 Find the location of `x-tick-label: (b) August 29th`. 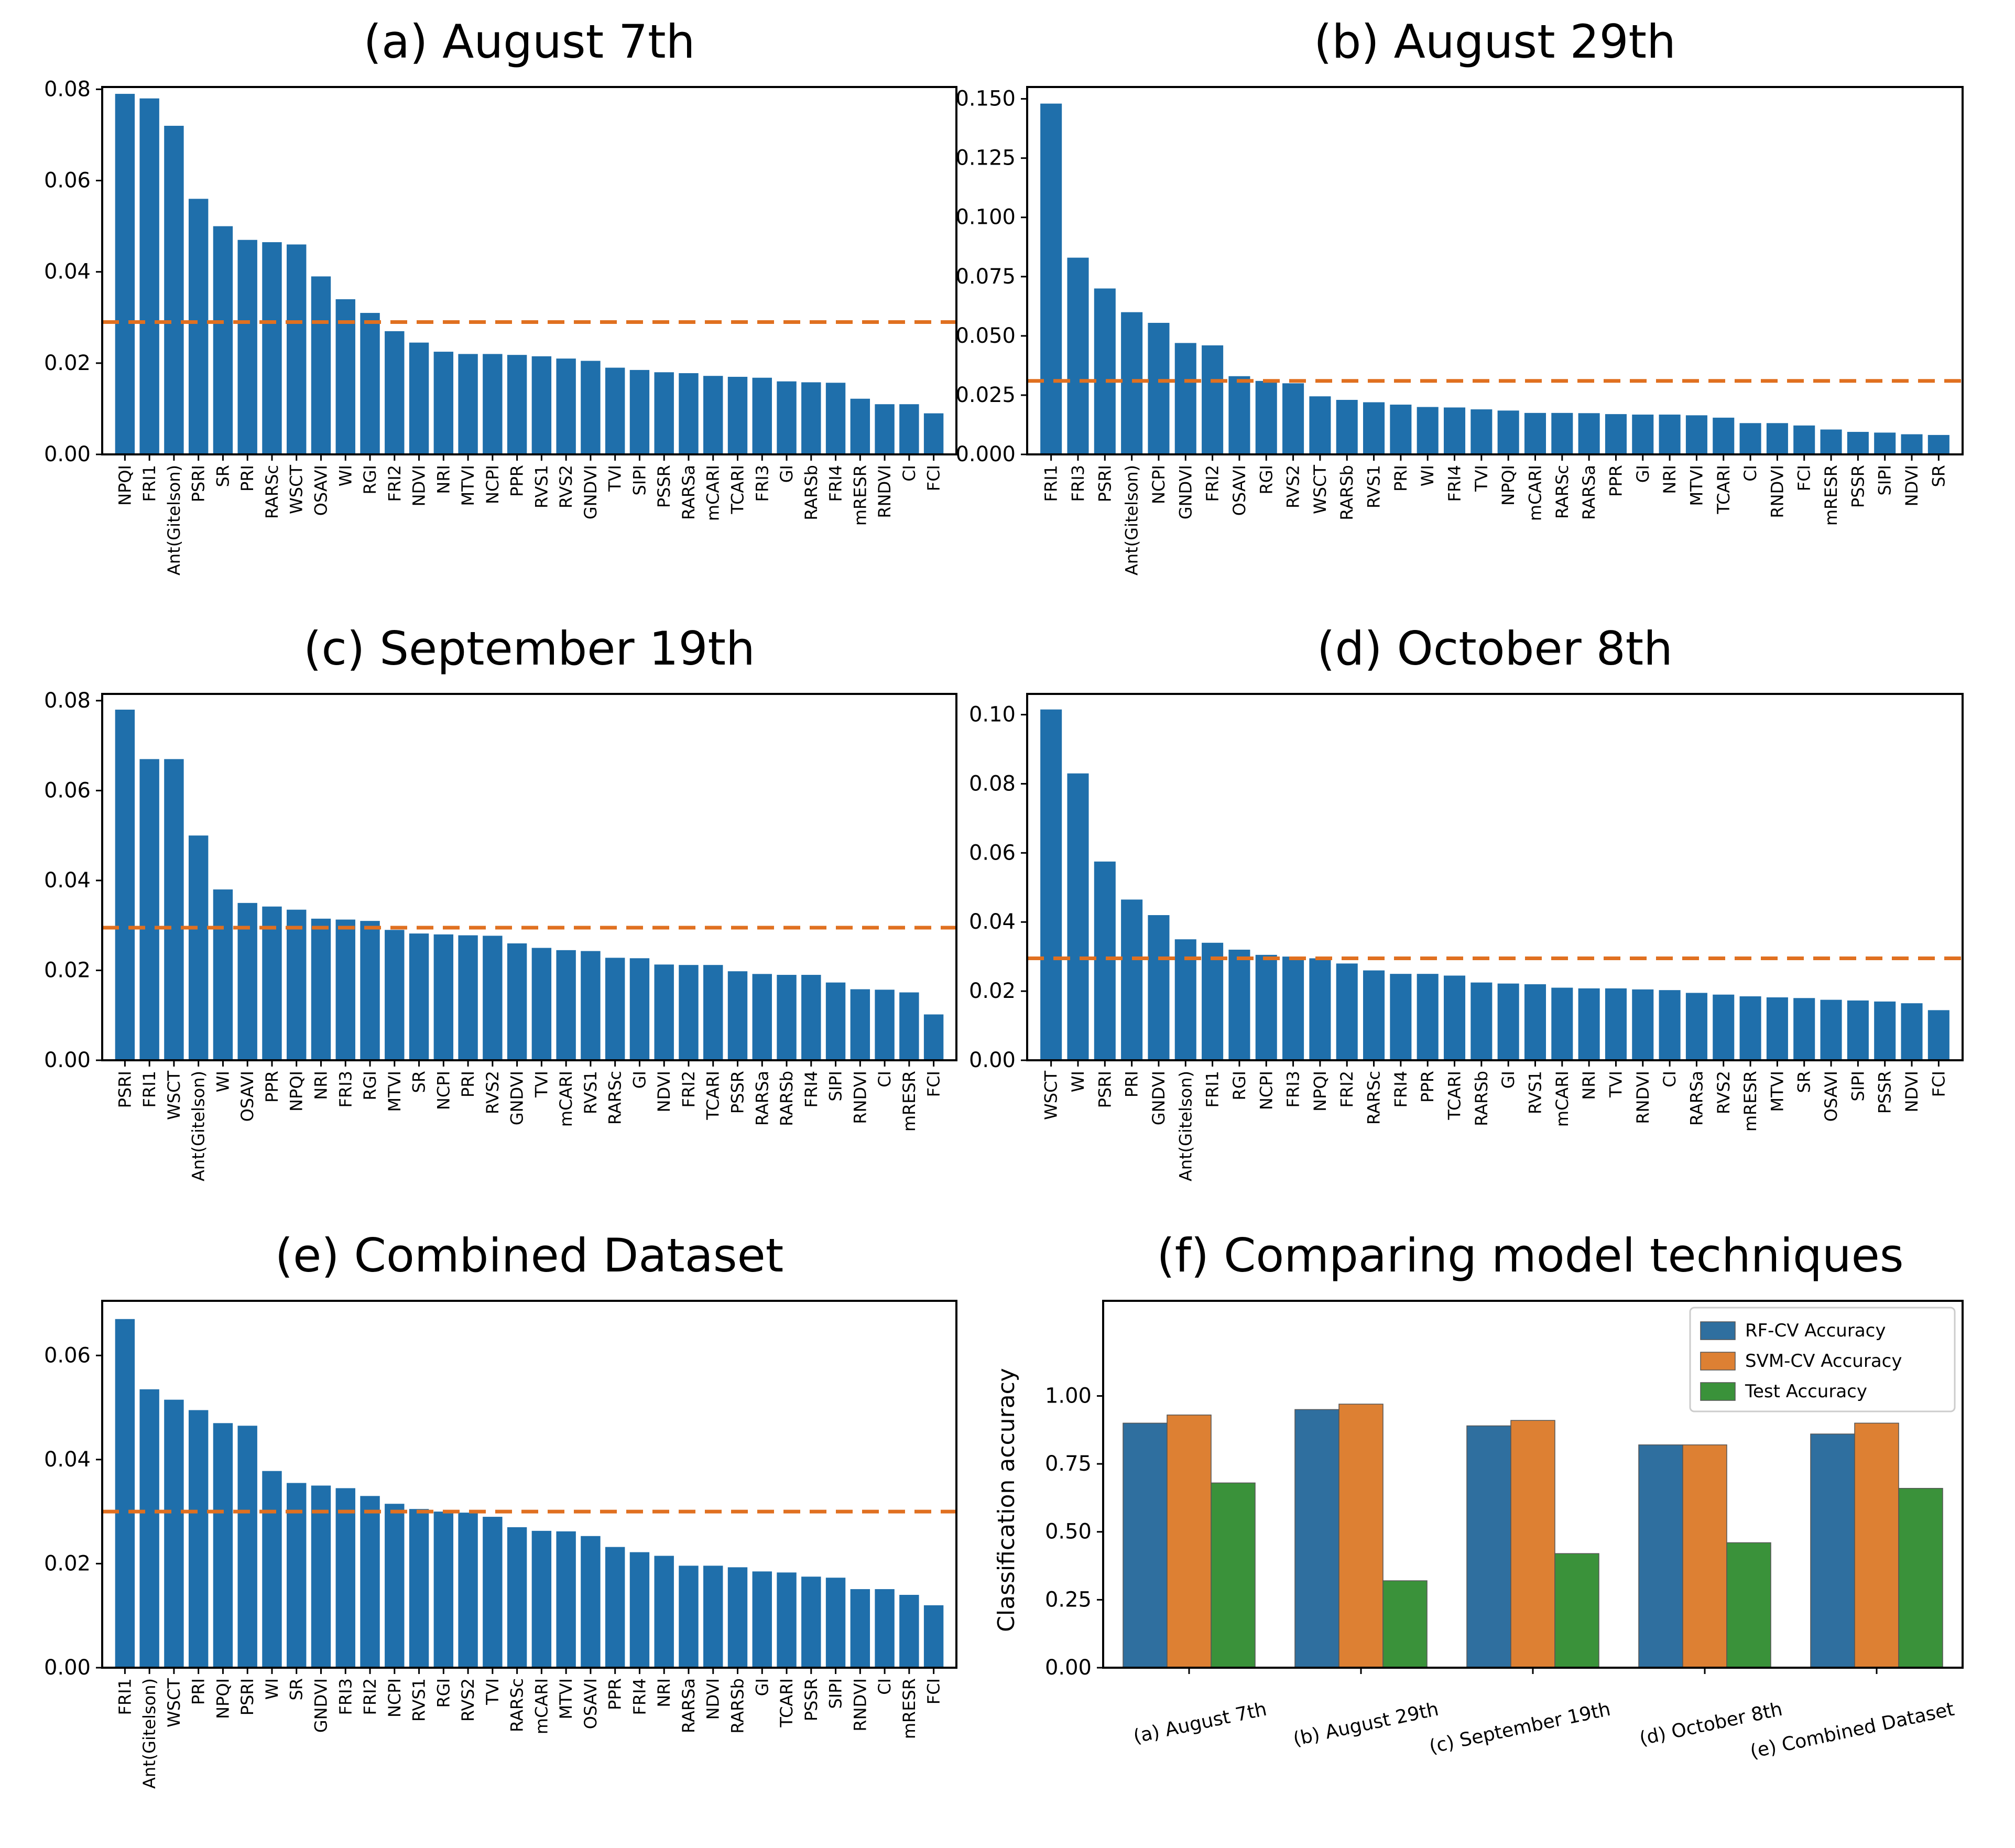

x-tick-label: (b) August 29th is located at coordinates (1366, 1725).